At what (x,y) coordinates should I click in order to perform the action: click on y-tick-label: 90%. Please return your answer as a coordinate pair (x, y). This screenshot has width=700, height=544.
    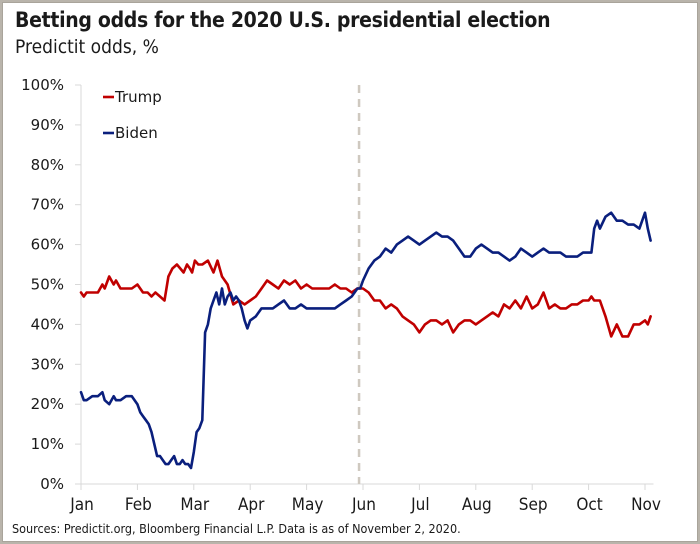
    Looking at the image, I should click on (47, 125).